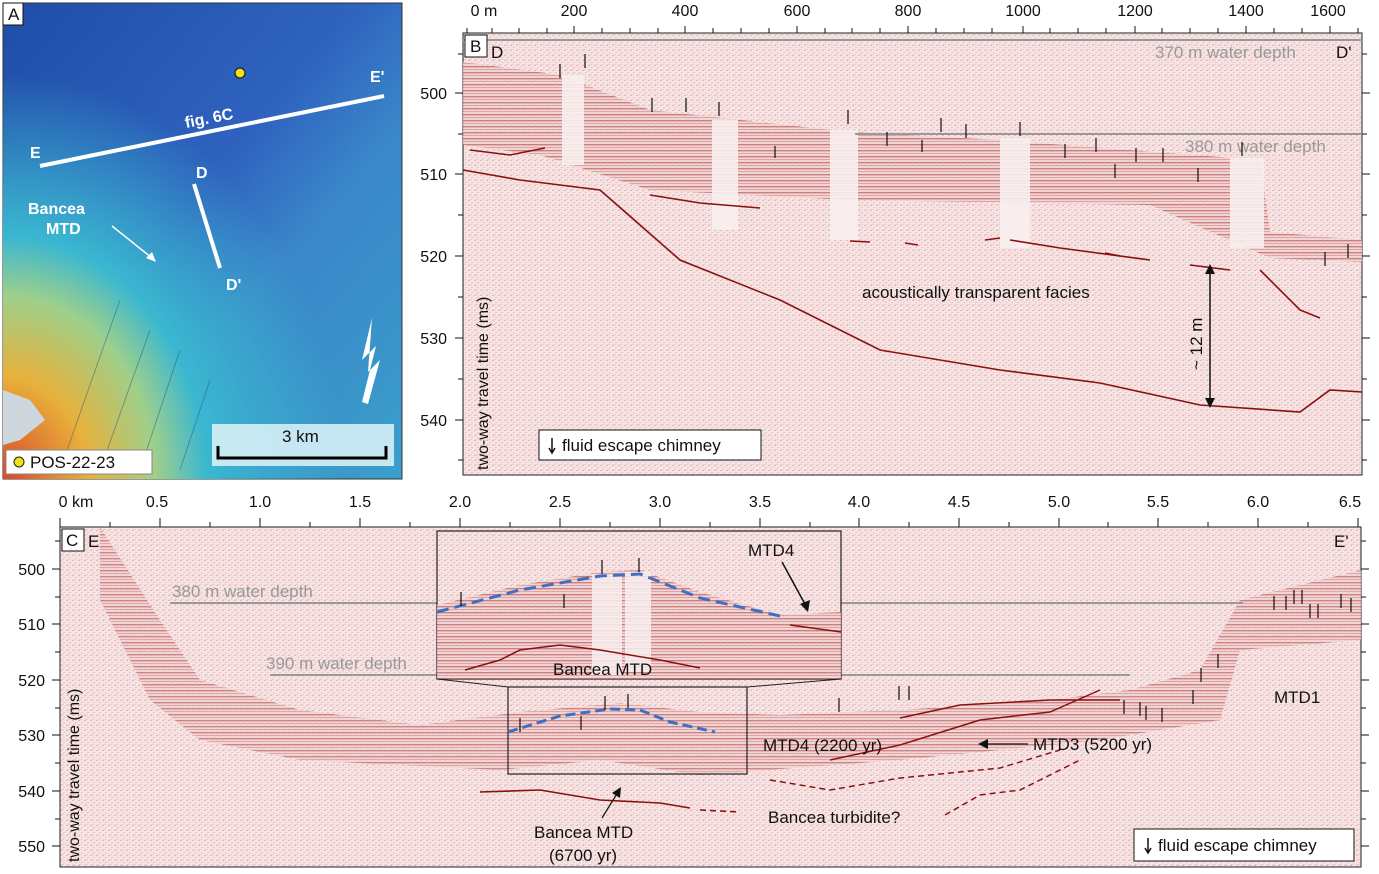 The image size is (1379, 874). I want to click on panel-c-water-depth-2: 390 m water depth, so click(336, 663).